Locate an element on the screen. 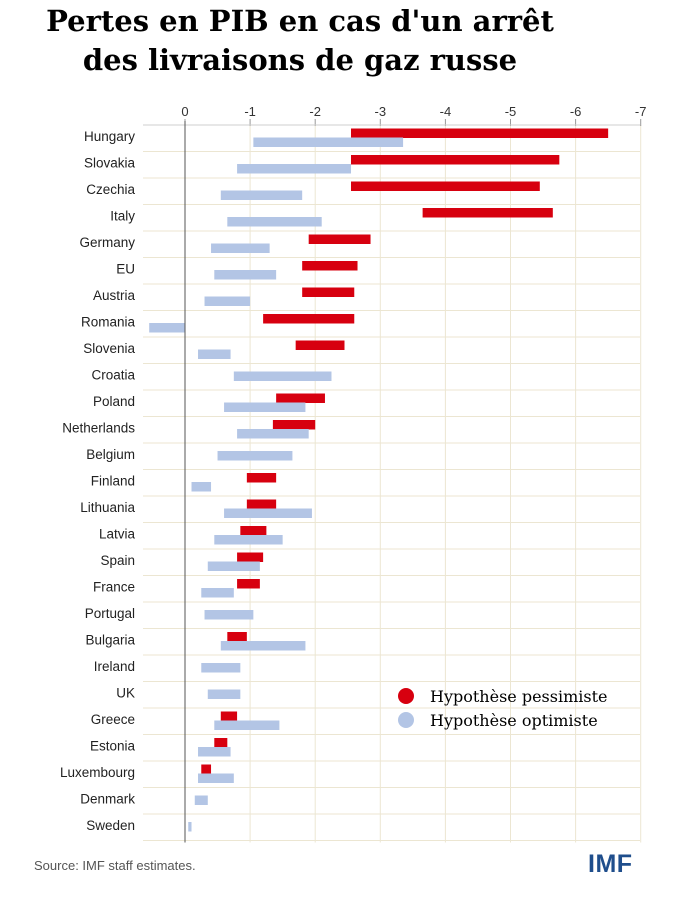  category-label: Romania is located at coordinates (108, 322).